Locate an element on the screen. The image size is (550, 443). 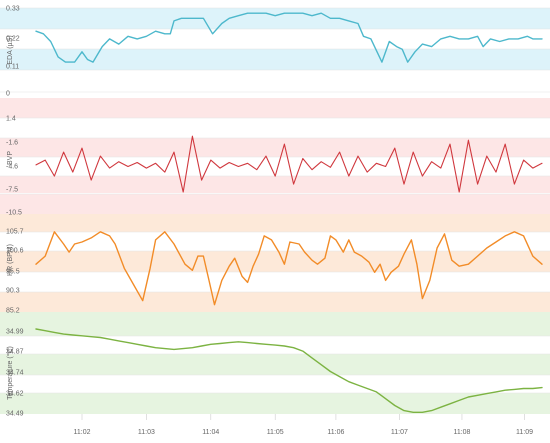
temp-ytick-label: 34.87 is located at coordinates (15, 352).